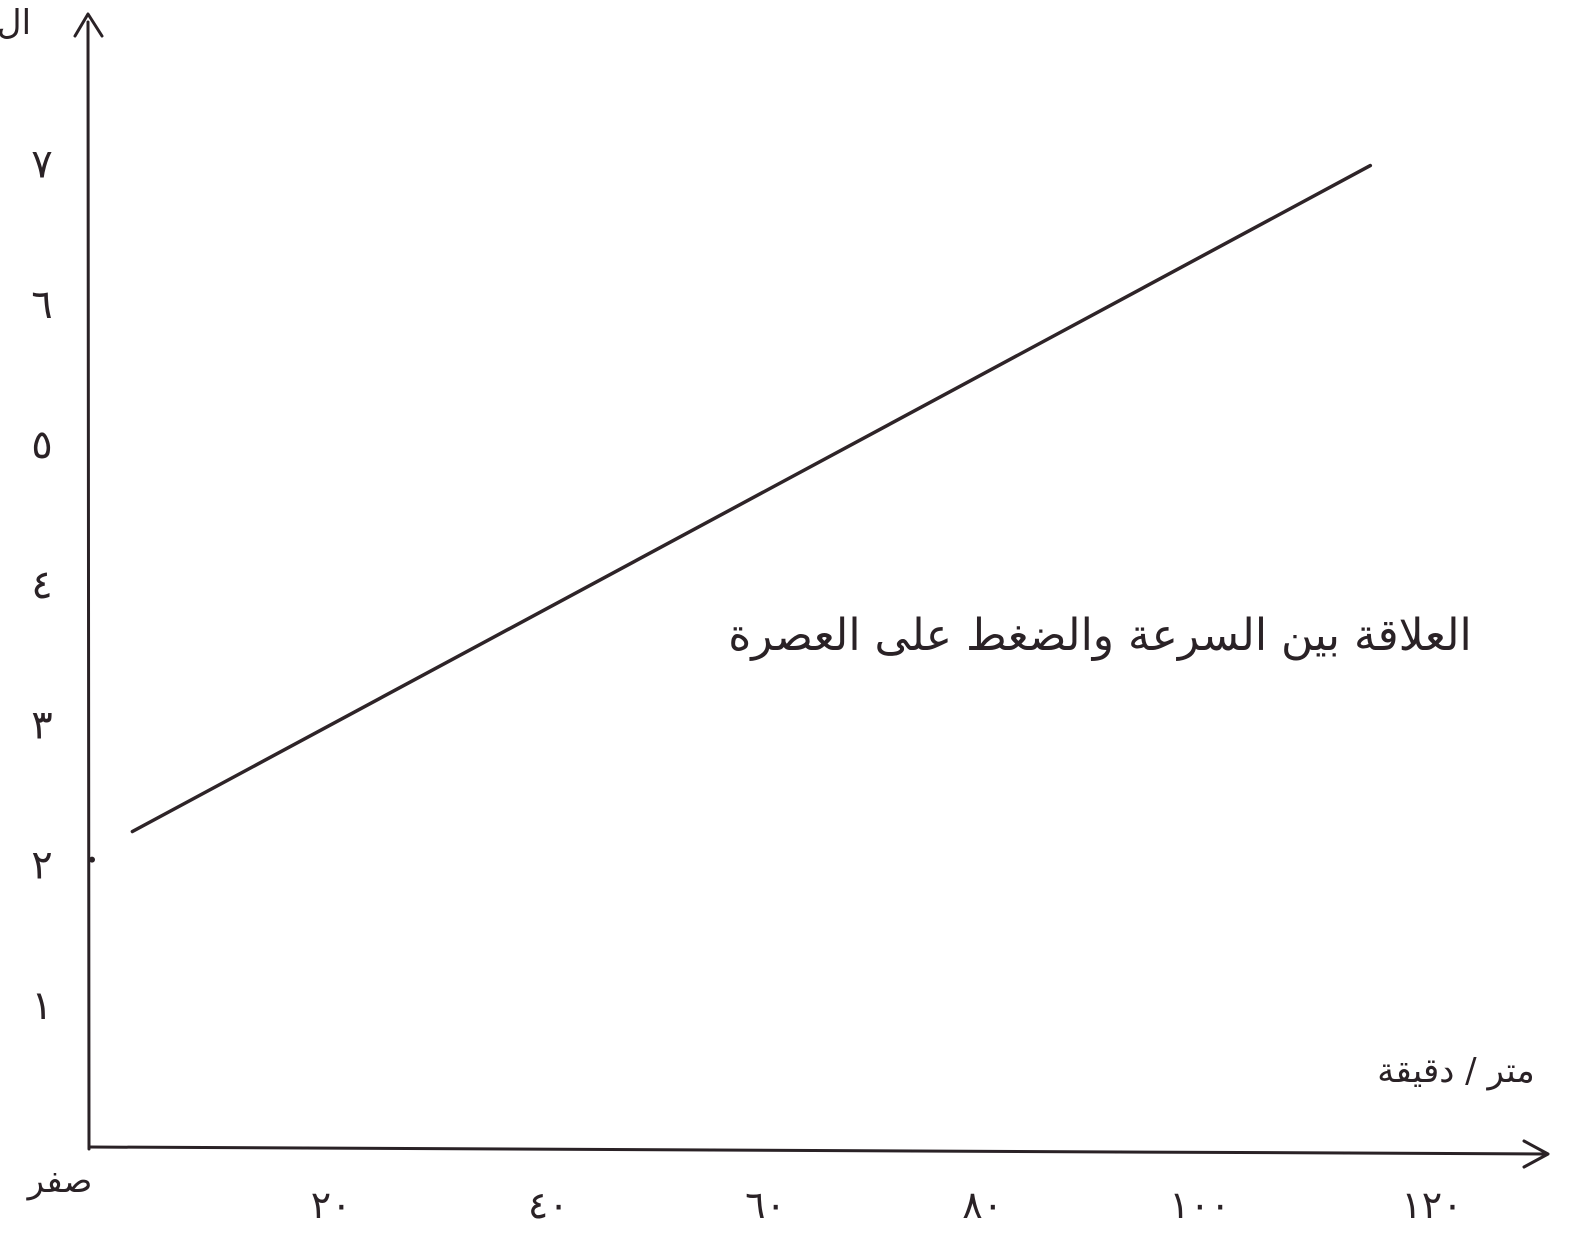 The image size is (1580, 1238). Describe the element at coordinates (41, 305) in the screenshot. I see `y-tick-label: ٦` at that location.